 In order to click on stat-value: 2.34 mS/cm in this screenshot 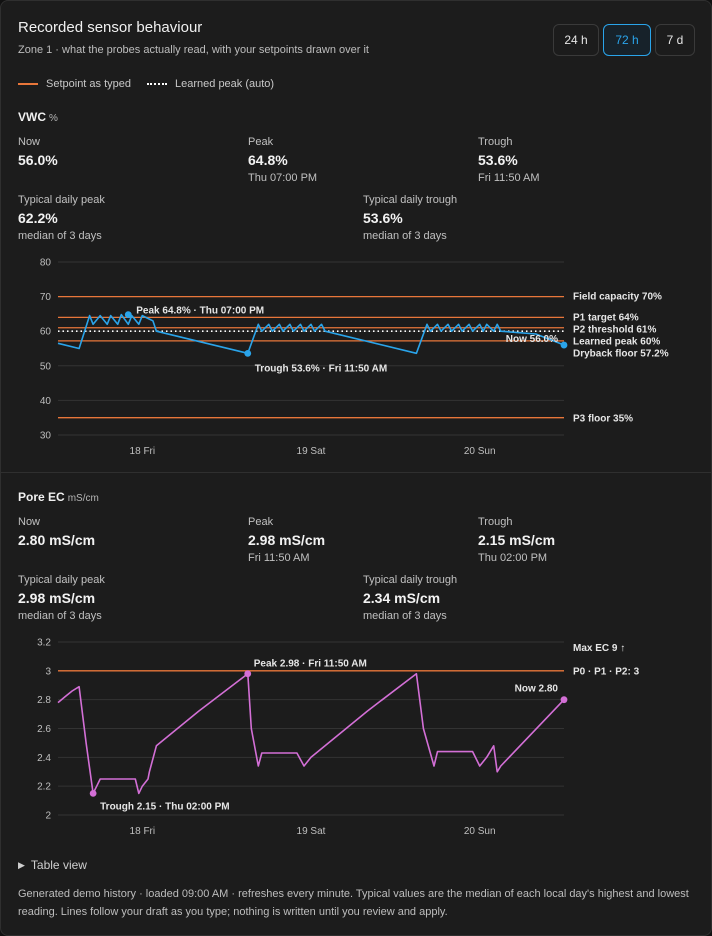, I will do `click(402, 598)`.